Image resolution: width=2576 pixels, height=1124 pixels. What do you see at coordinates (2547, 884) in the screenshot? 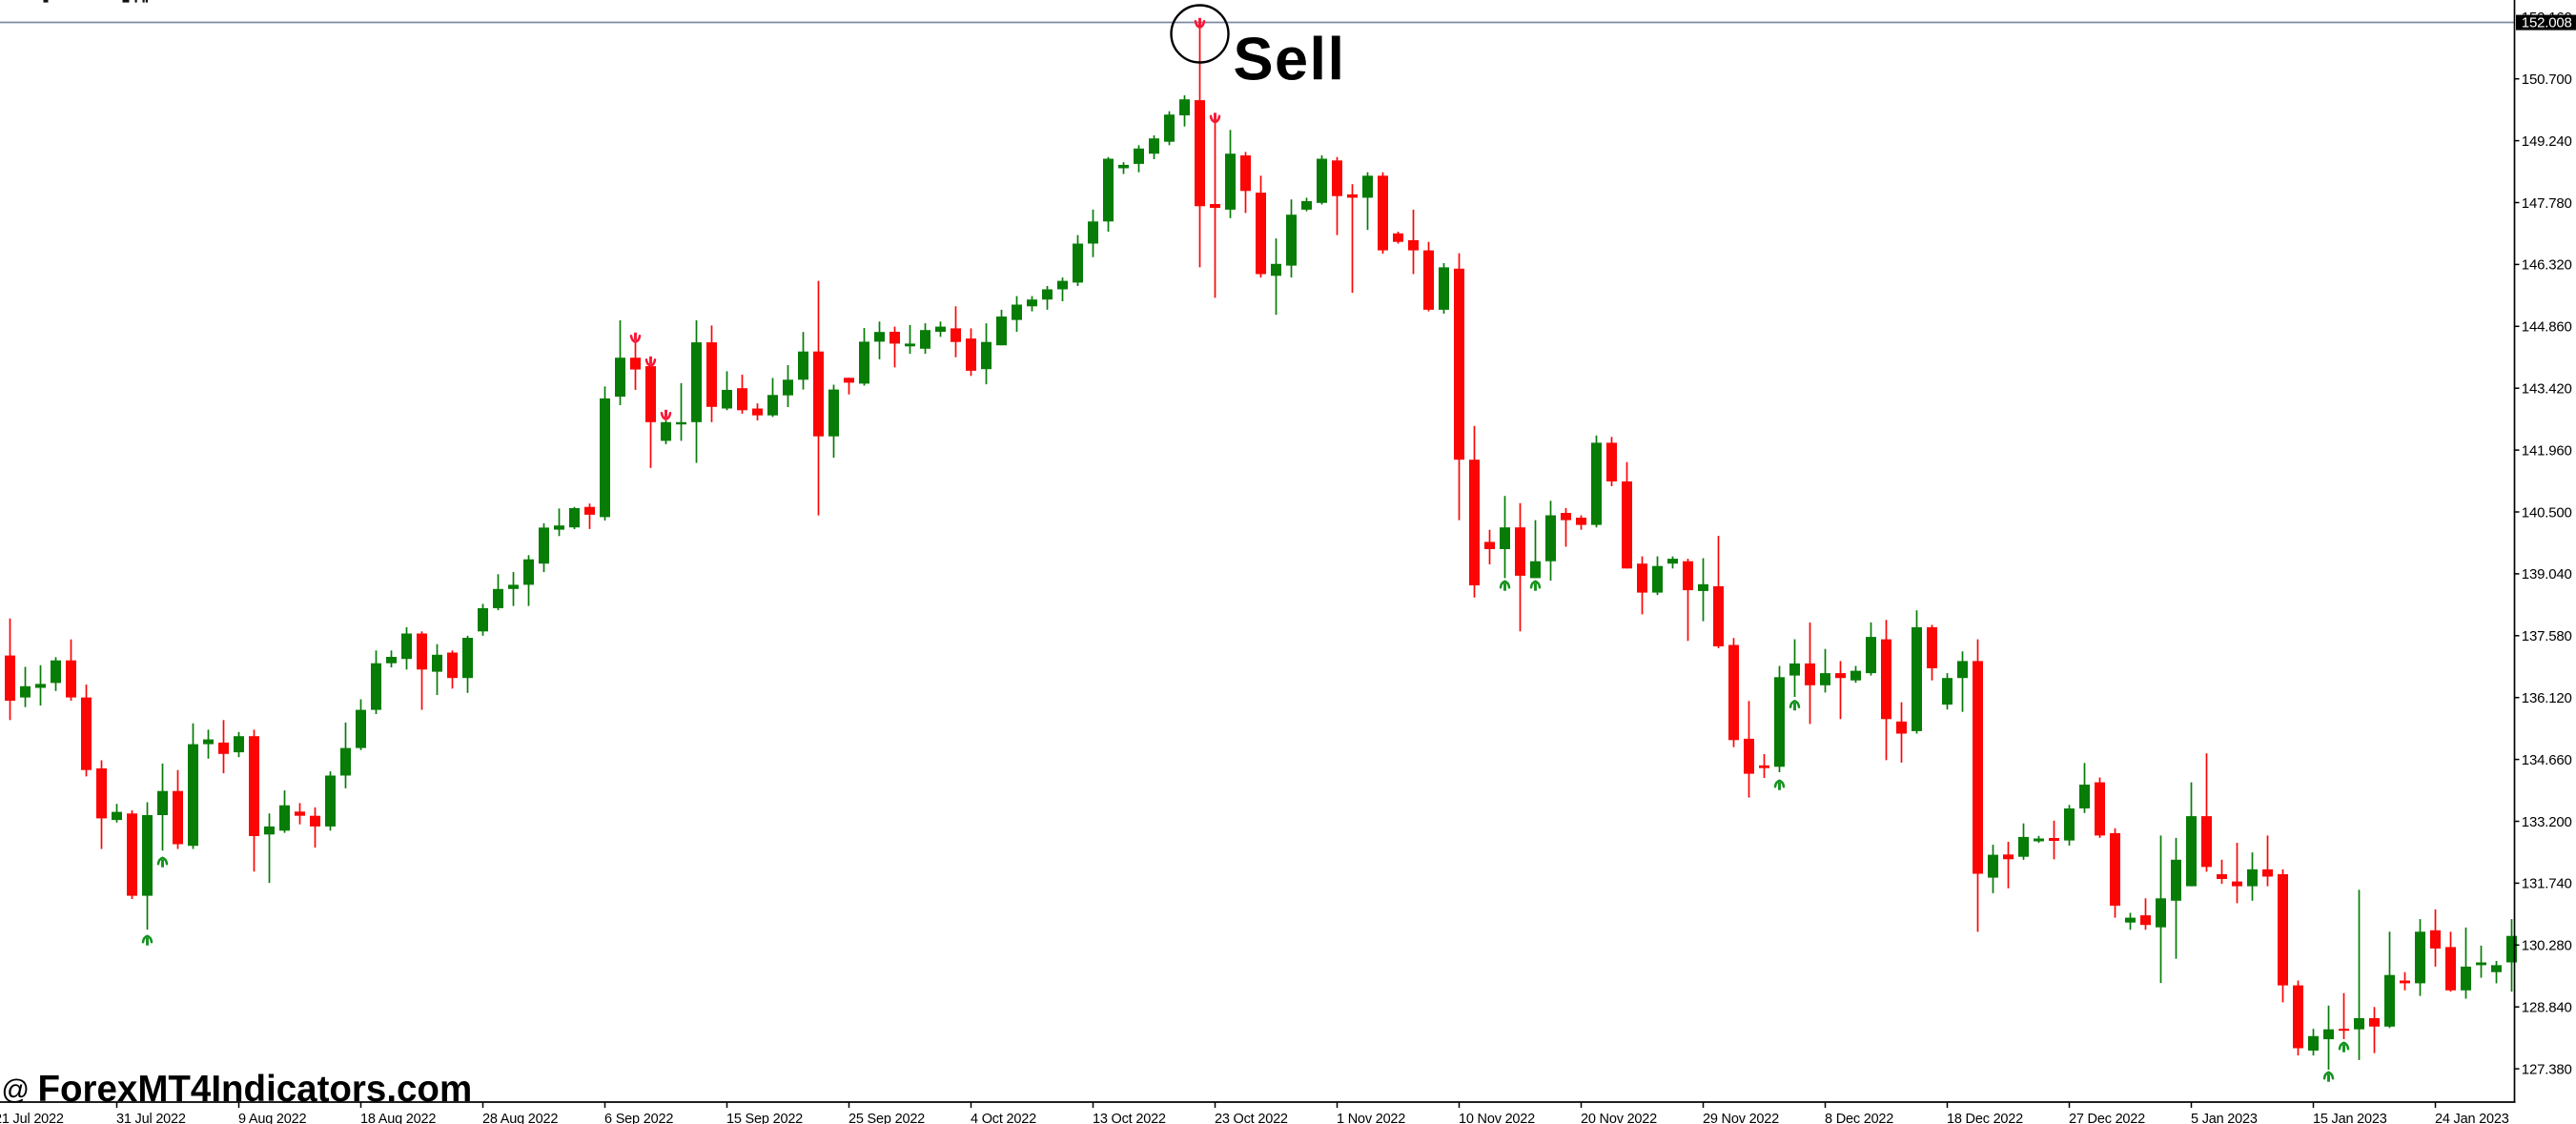
I see `svg-text: 131.740` at bounding box center [2547, 884].